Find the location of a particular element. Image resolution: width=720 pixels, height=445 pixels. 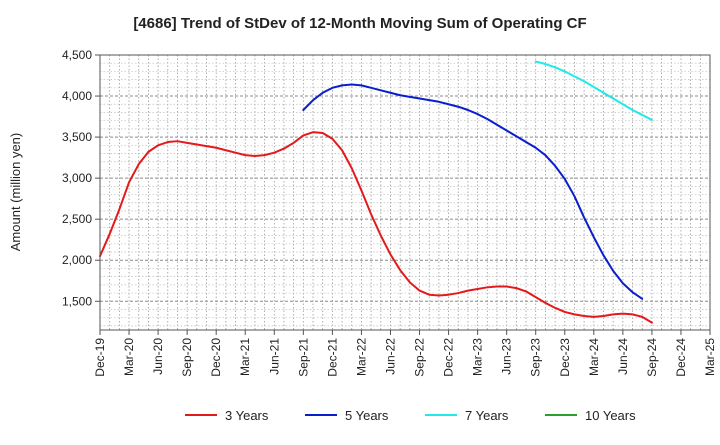

legend-label-5-years: 5 Years is located at coordinates (367, 415).